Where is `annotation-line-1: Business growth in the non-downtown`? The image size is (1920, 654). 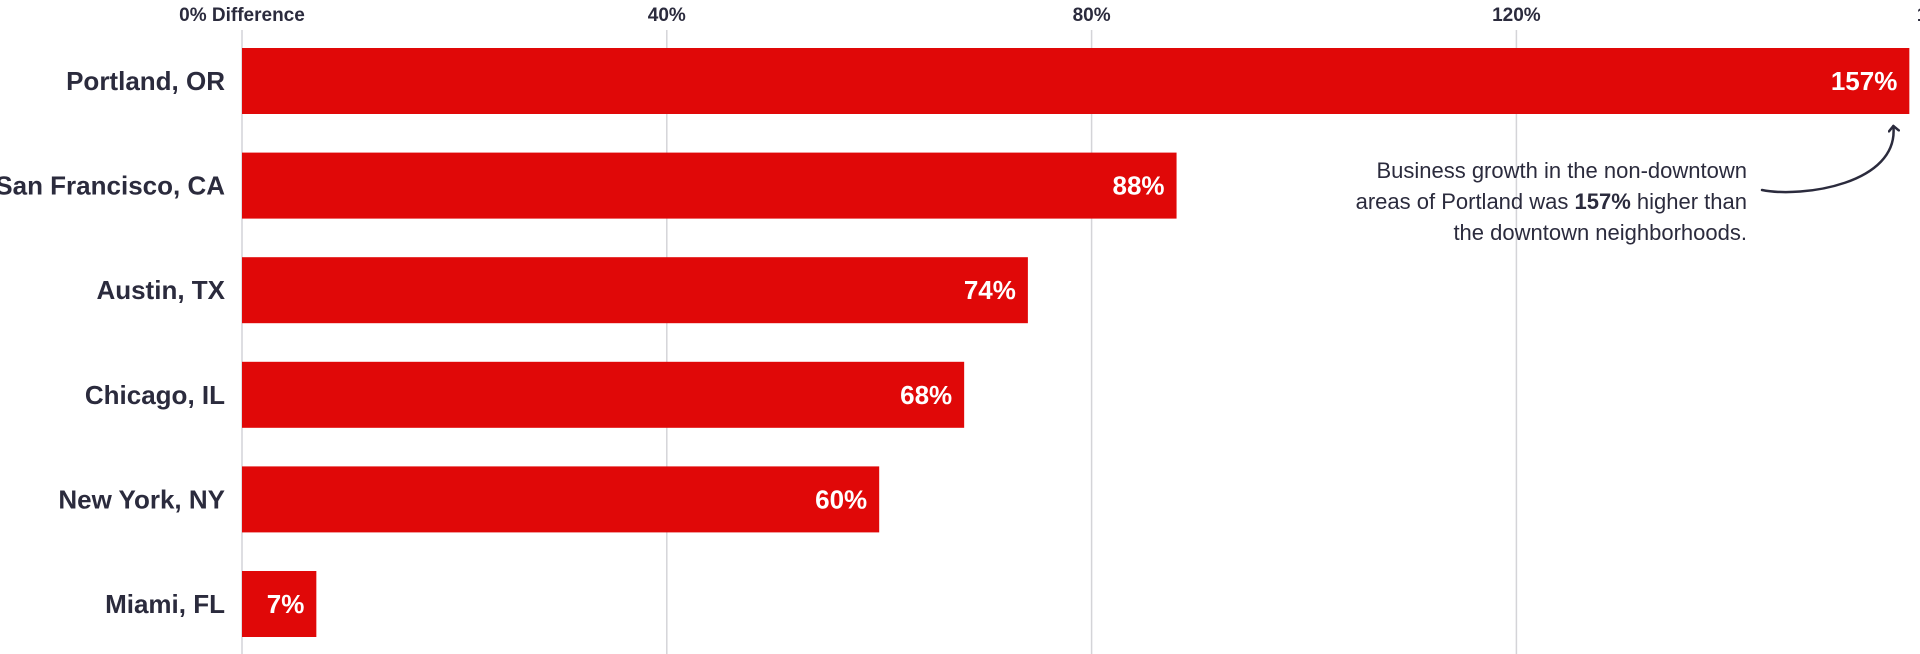 annotation-line-1: Business growth in the non-downtown is located at coordinates (1561, 170).